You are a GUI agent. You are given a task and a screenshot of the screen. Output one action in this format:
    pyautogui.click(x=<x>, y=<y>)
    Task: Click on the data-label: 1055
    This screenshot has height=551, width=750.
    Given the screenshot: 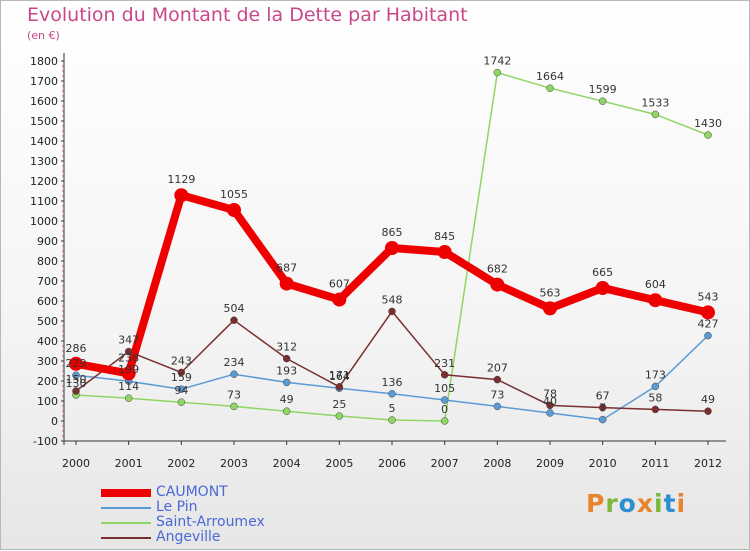 What is the action you would take?
    pyautogui.click(x=234, y=194)
    